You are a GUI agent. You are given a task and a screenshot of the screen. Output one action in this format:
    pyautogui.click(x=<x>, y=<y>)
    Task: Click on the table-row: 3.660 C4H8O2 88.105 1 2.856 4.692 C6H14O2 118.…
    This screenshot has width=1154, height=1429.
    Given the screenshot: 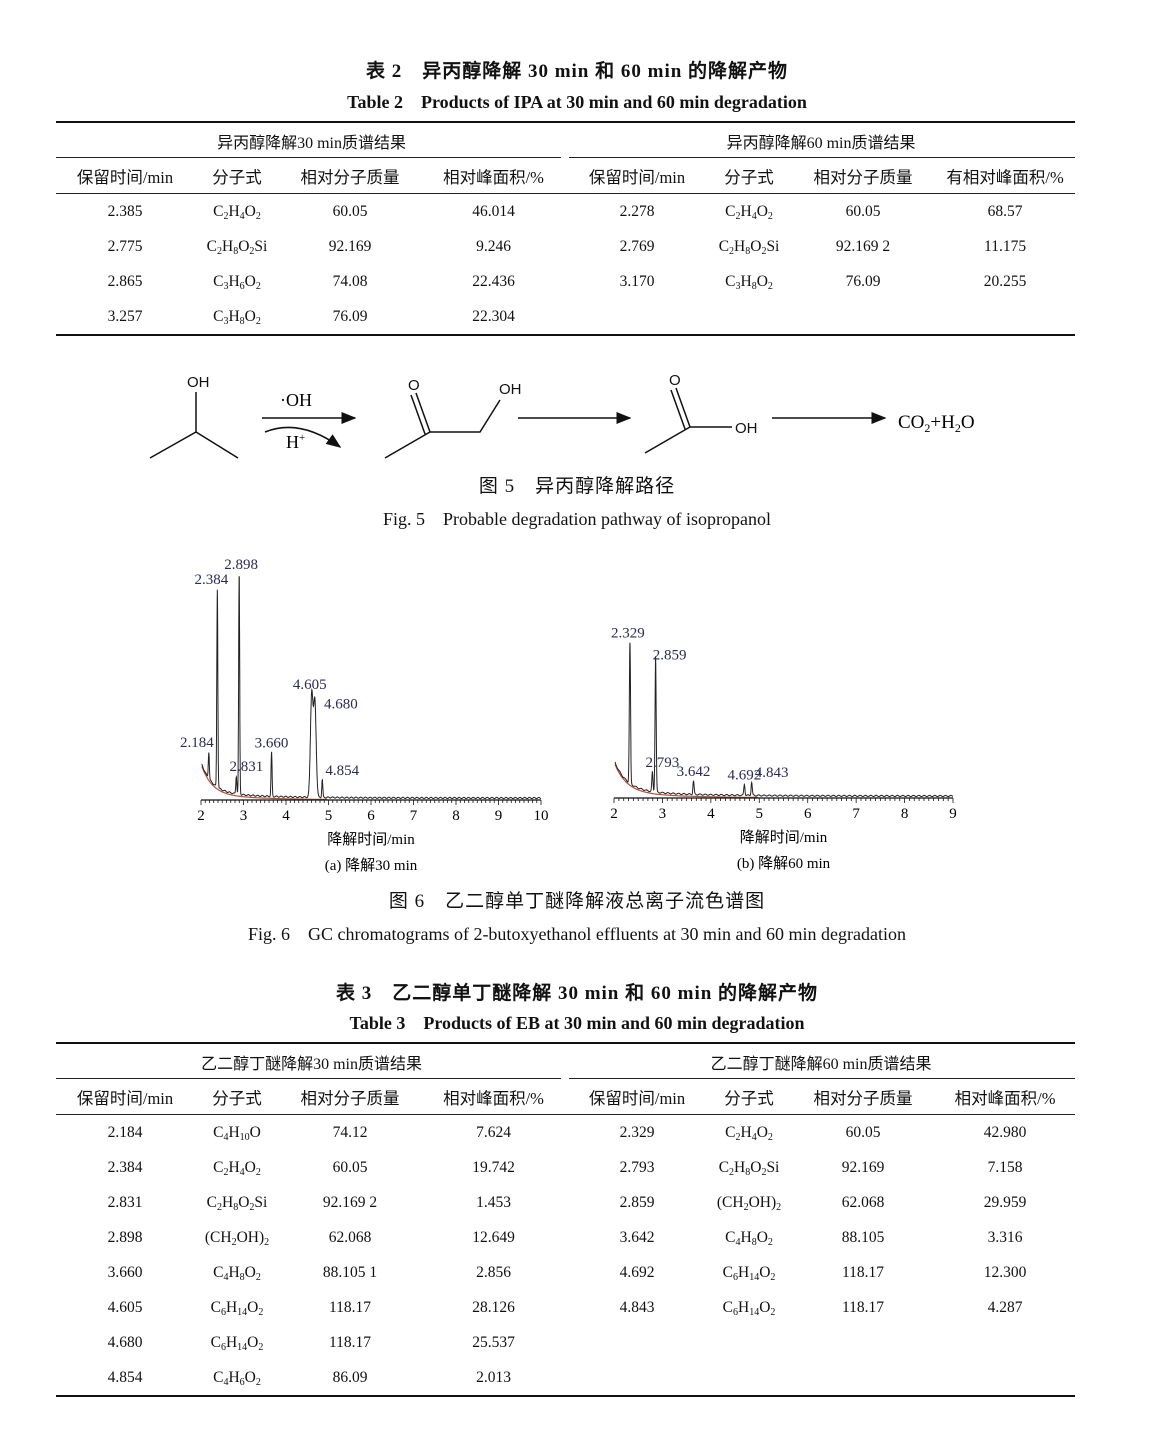 What is the action you would take?
    pyautogui.click(x=565, y=1272)
    